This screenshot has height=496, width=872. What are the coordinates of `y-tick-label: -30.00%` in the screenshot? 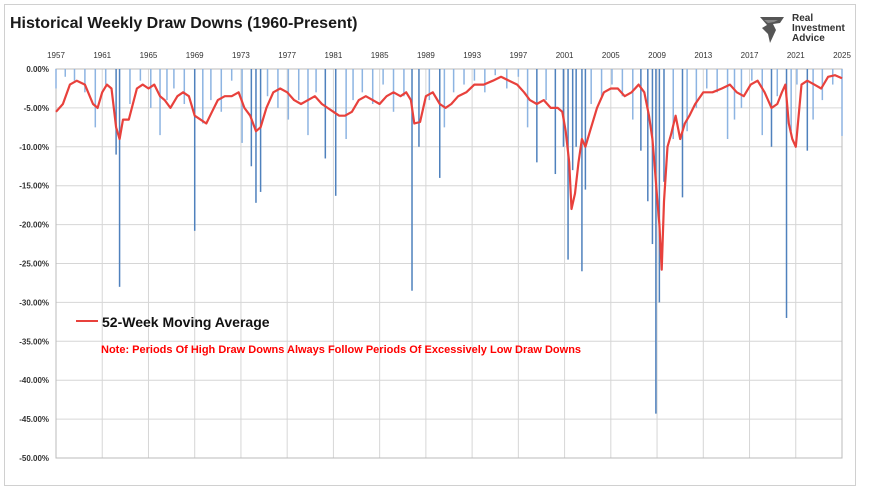 It's located at (34, 302).